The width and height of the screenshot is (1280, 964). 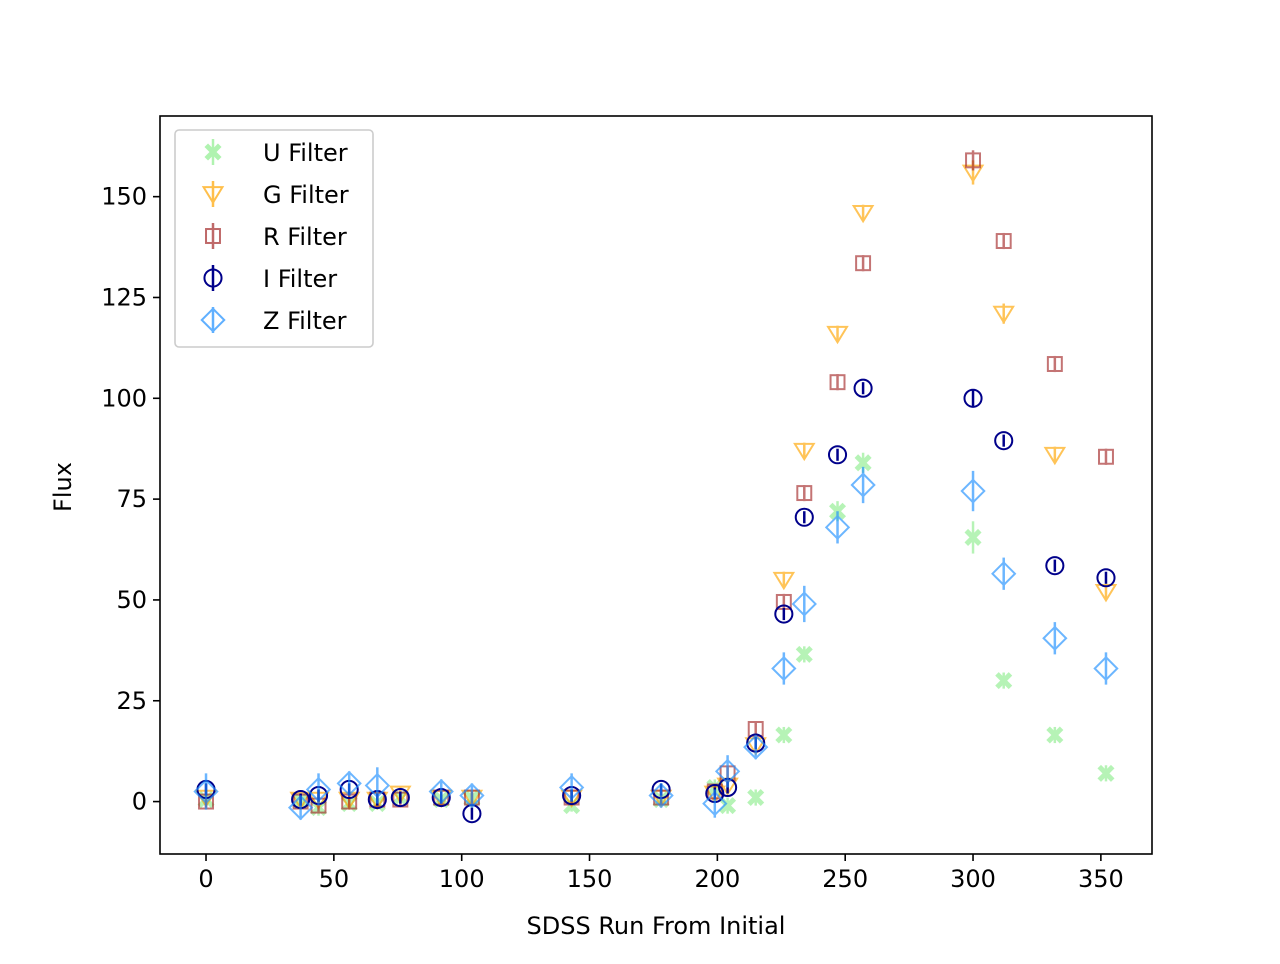 What do you see at coordinates (334, 879) in the screenshot?
I see `x-tick-label: 50` at bounding box center [334, 879].